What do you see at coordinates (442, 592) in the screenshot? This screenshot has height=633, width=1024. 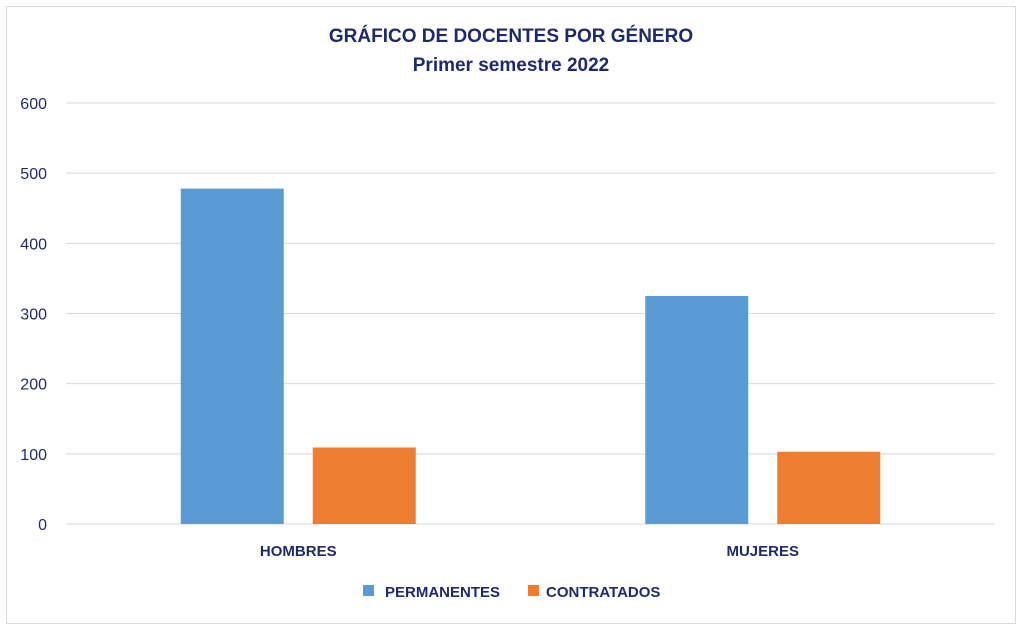 I see `legend-label: PERMANENTES` at bounding box center [442, 592].